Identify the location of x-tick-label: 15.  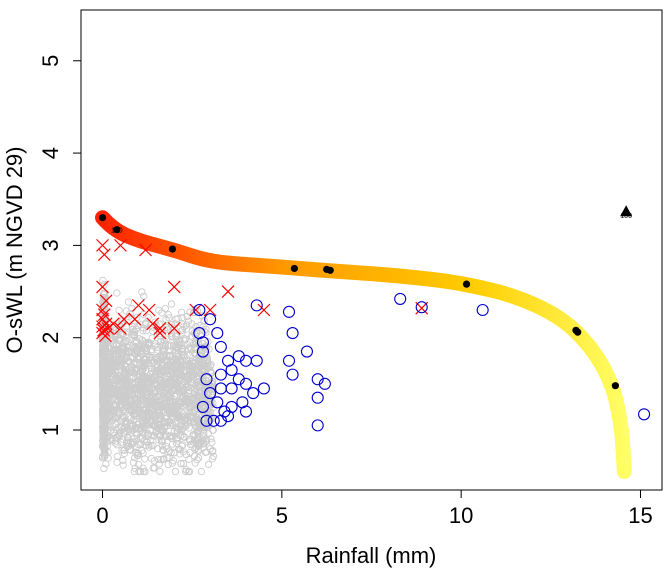
(640, 515).